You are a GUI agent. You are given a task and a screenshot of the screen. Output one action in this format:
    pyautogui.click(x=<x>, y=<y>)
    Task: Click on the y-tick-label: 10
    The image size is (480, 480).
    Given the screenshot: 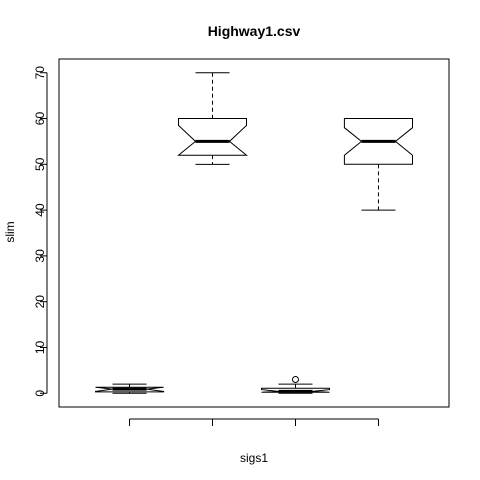 What is the action you would take?
    pyautogui.click(x=40, y=347)
    